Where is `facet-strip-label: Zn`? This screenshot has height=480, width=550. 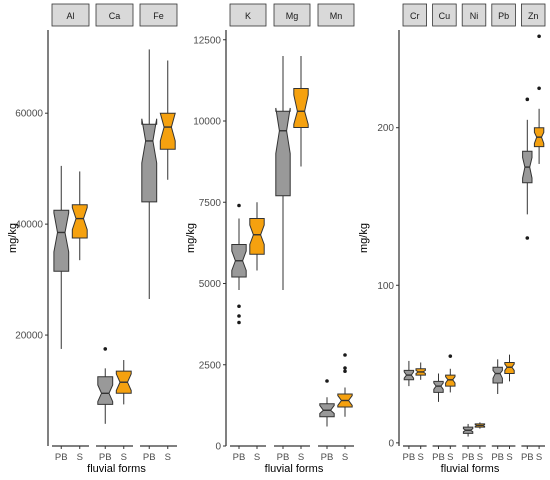 facet-strip-label: Zn is located at coordinates (533, 16).